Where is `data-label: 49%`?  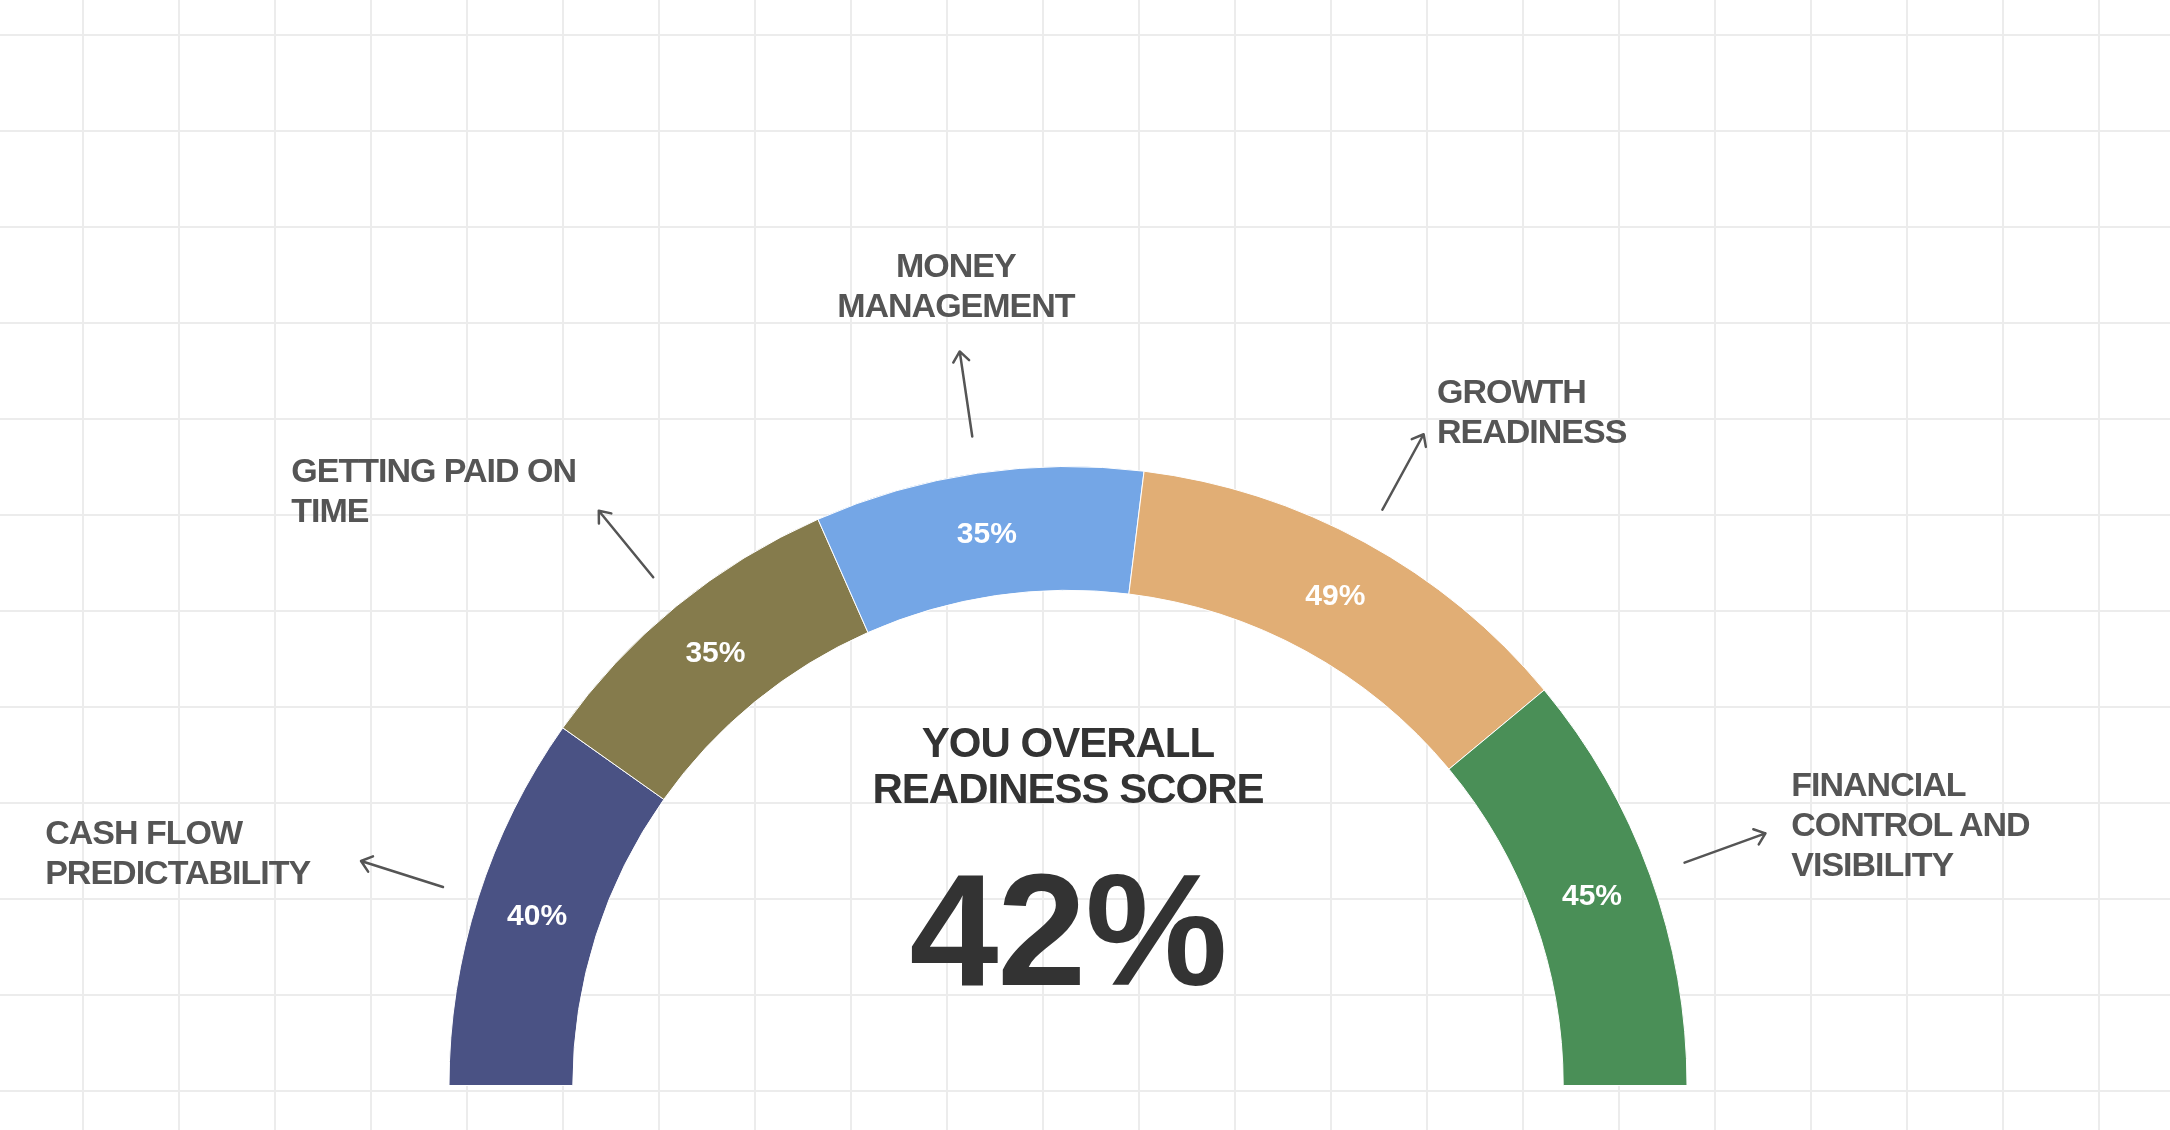 data-label: 49% is located at coordinates (1335, 594).